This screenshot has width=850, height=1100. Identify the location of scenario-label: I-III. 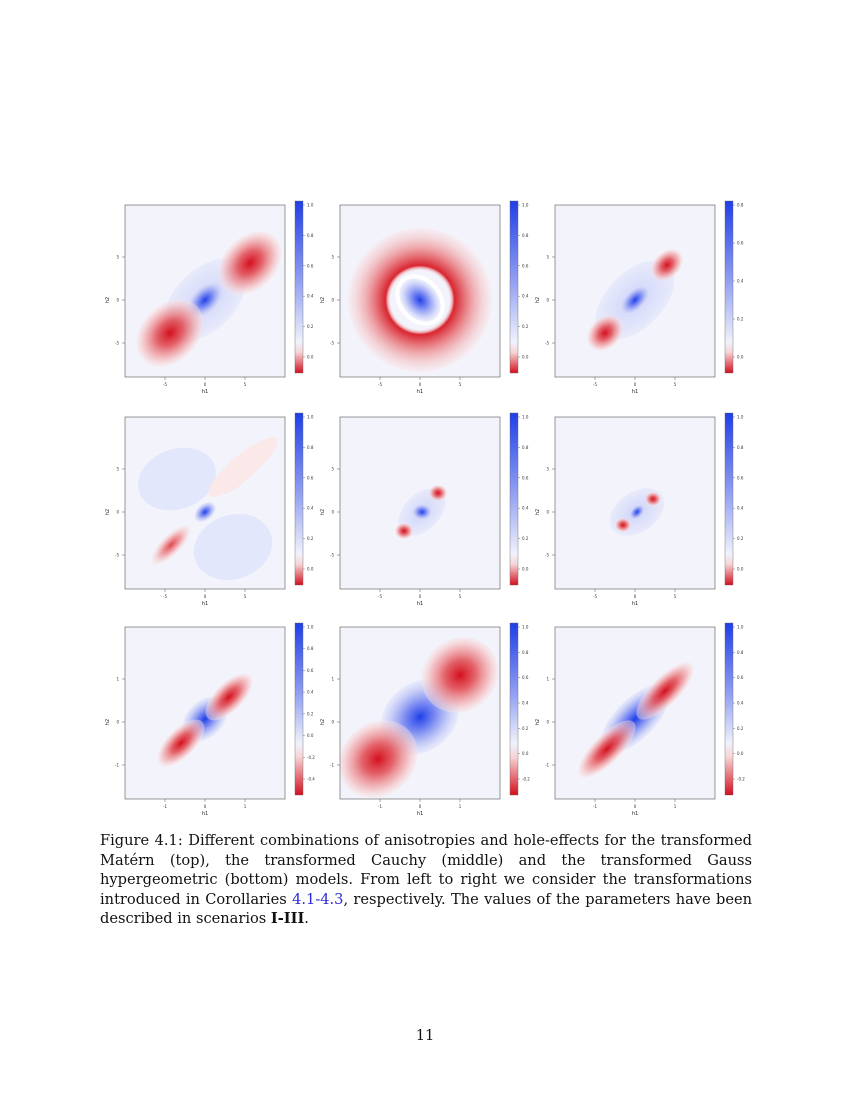
(287, 919).